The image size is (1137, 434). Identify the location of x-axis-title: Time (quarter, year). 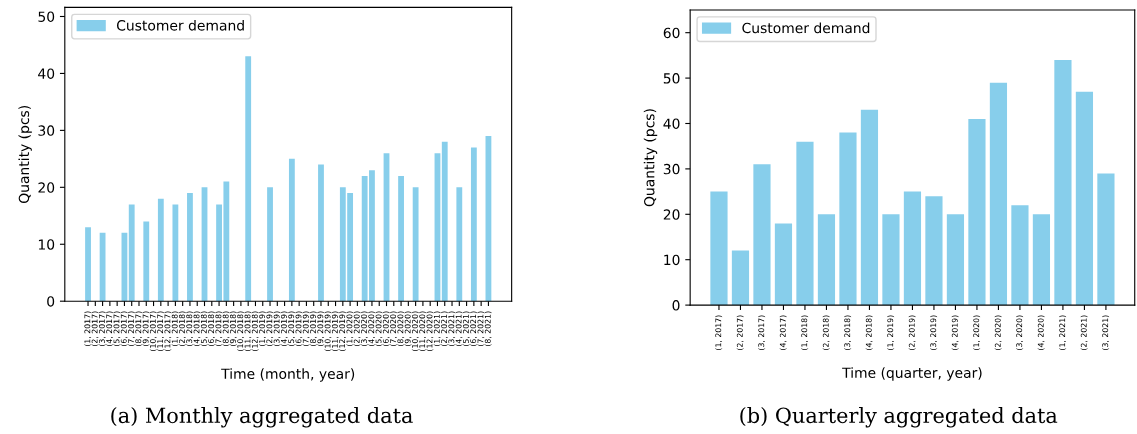
(912, 374).